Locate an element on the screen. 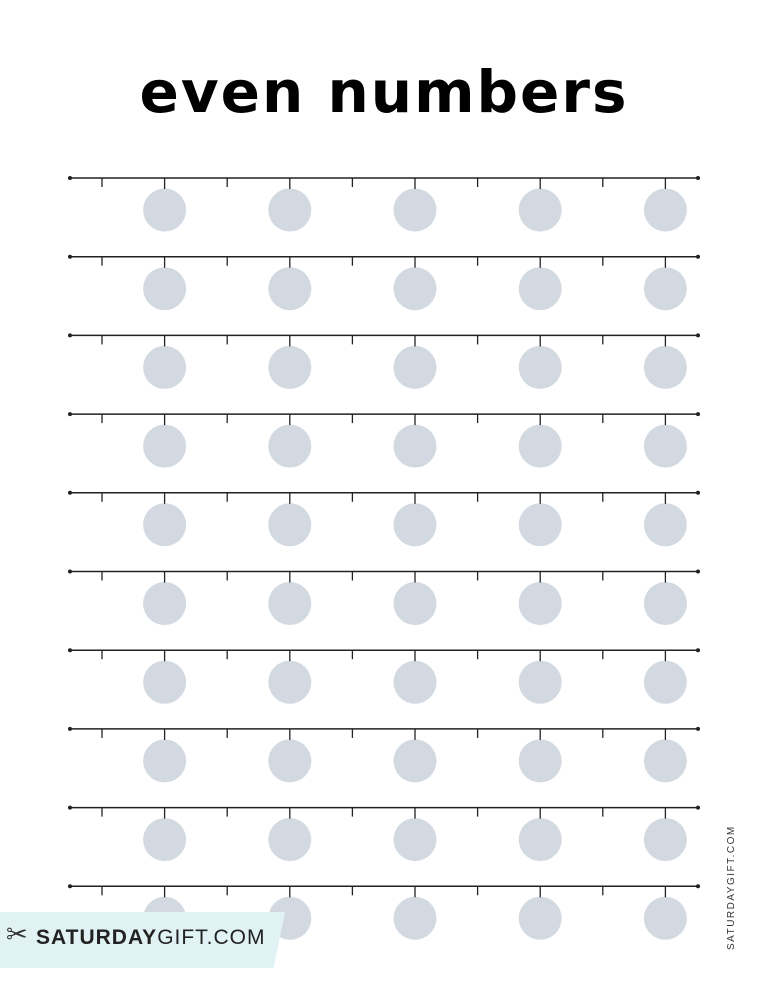 Image resolution: width=768 pixels, height=994 pixels. side-brand-text: SATURDAYGIFT.COM is located at coordinates (731, 887).